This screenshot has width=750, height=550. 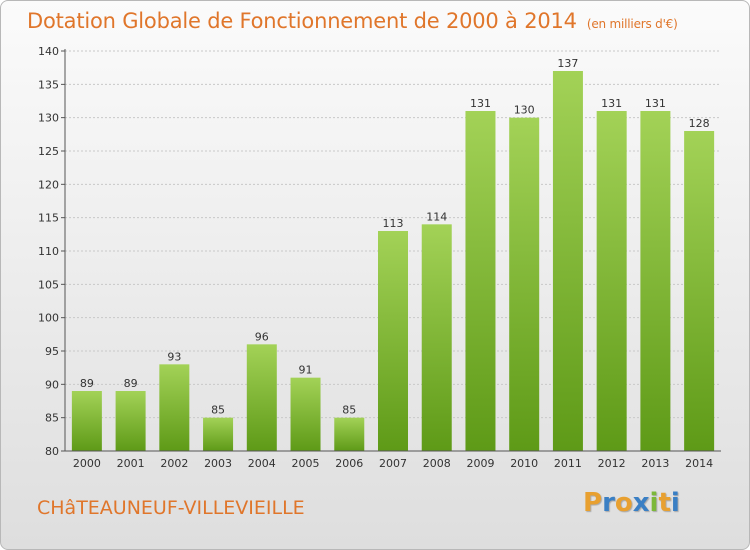 I want to click on data-label: 114, so click(x=436, y=216).